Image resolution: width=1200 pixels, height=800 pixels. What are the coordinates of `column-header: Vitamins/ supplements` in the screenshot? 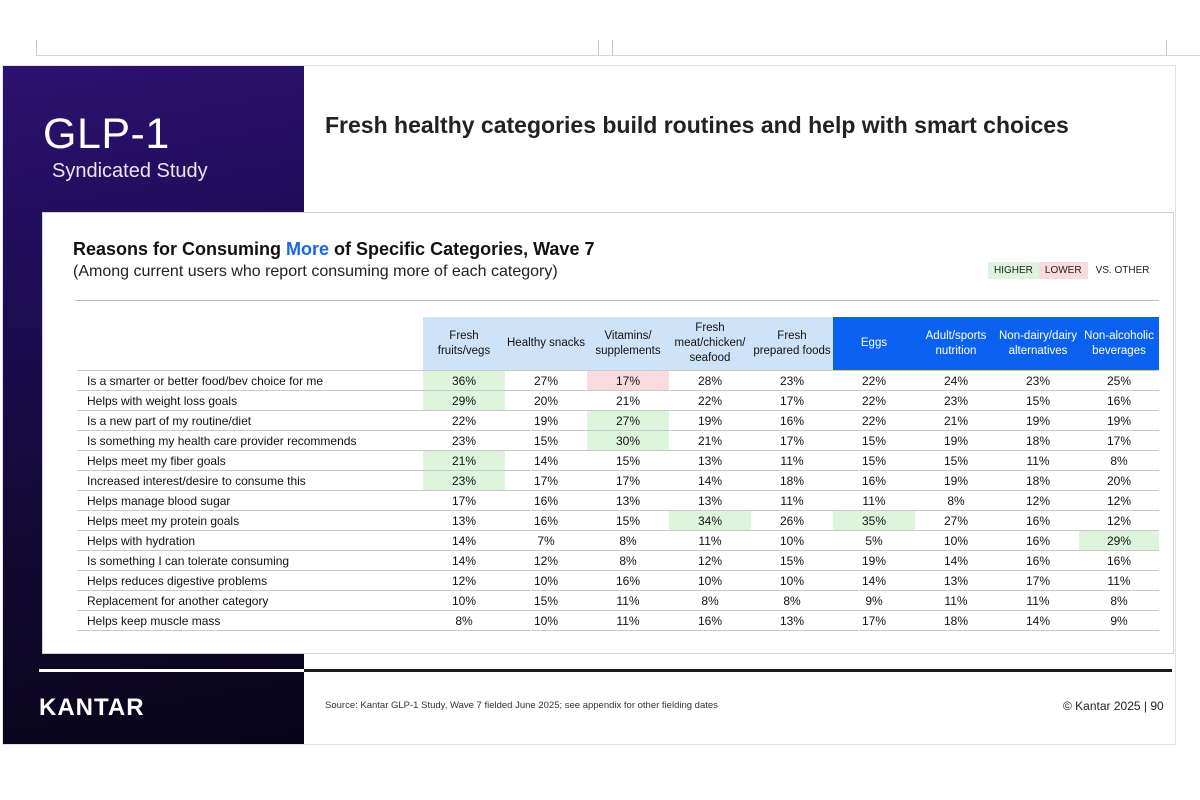 It's located at (628, 344).